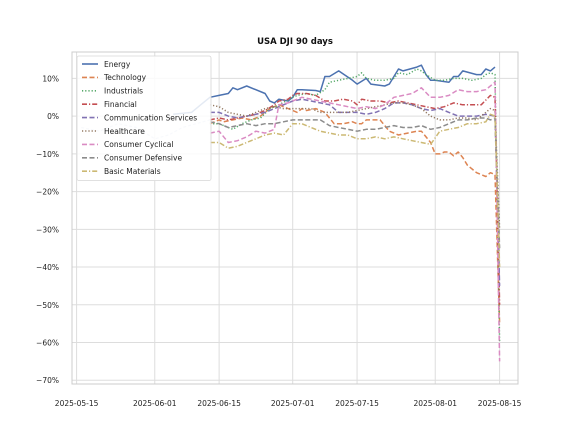  Describe the element at coordinates (120, 104) in the screenshot. I see `legend-label: Financial` at that location.